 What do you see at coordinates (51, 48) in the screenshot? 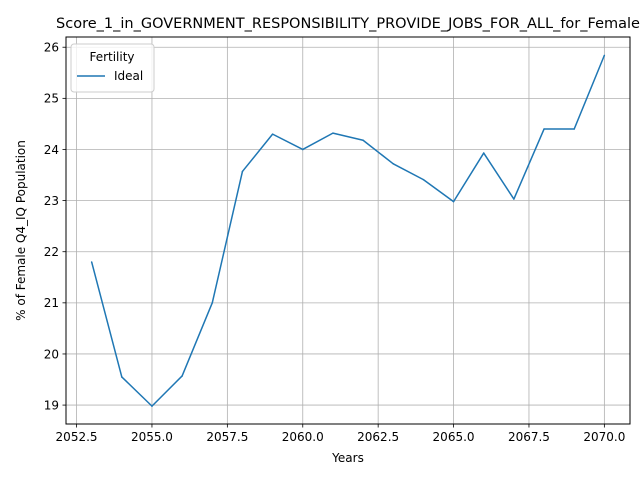
I see `y-tick-label: 26` at bounding box center [51, 48].